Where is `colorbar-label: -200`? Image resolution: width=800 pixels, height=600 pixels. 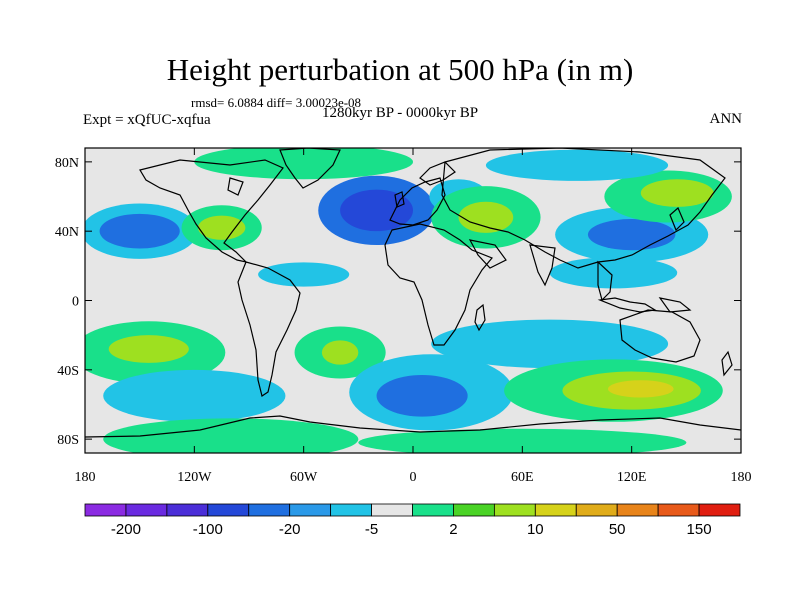 colorbar-label: -200 is located at coordinates (126, 529).